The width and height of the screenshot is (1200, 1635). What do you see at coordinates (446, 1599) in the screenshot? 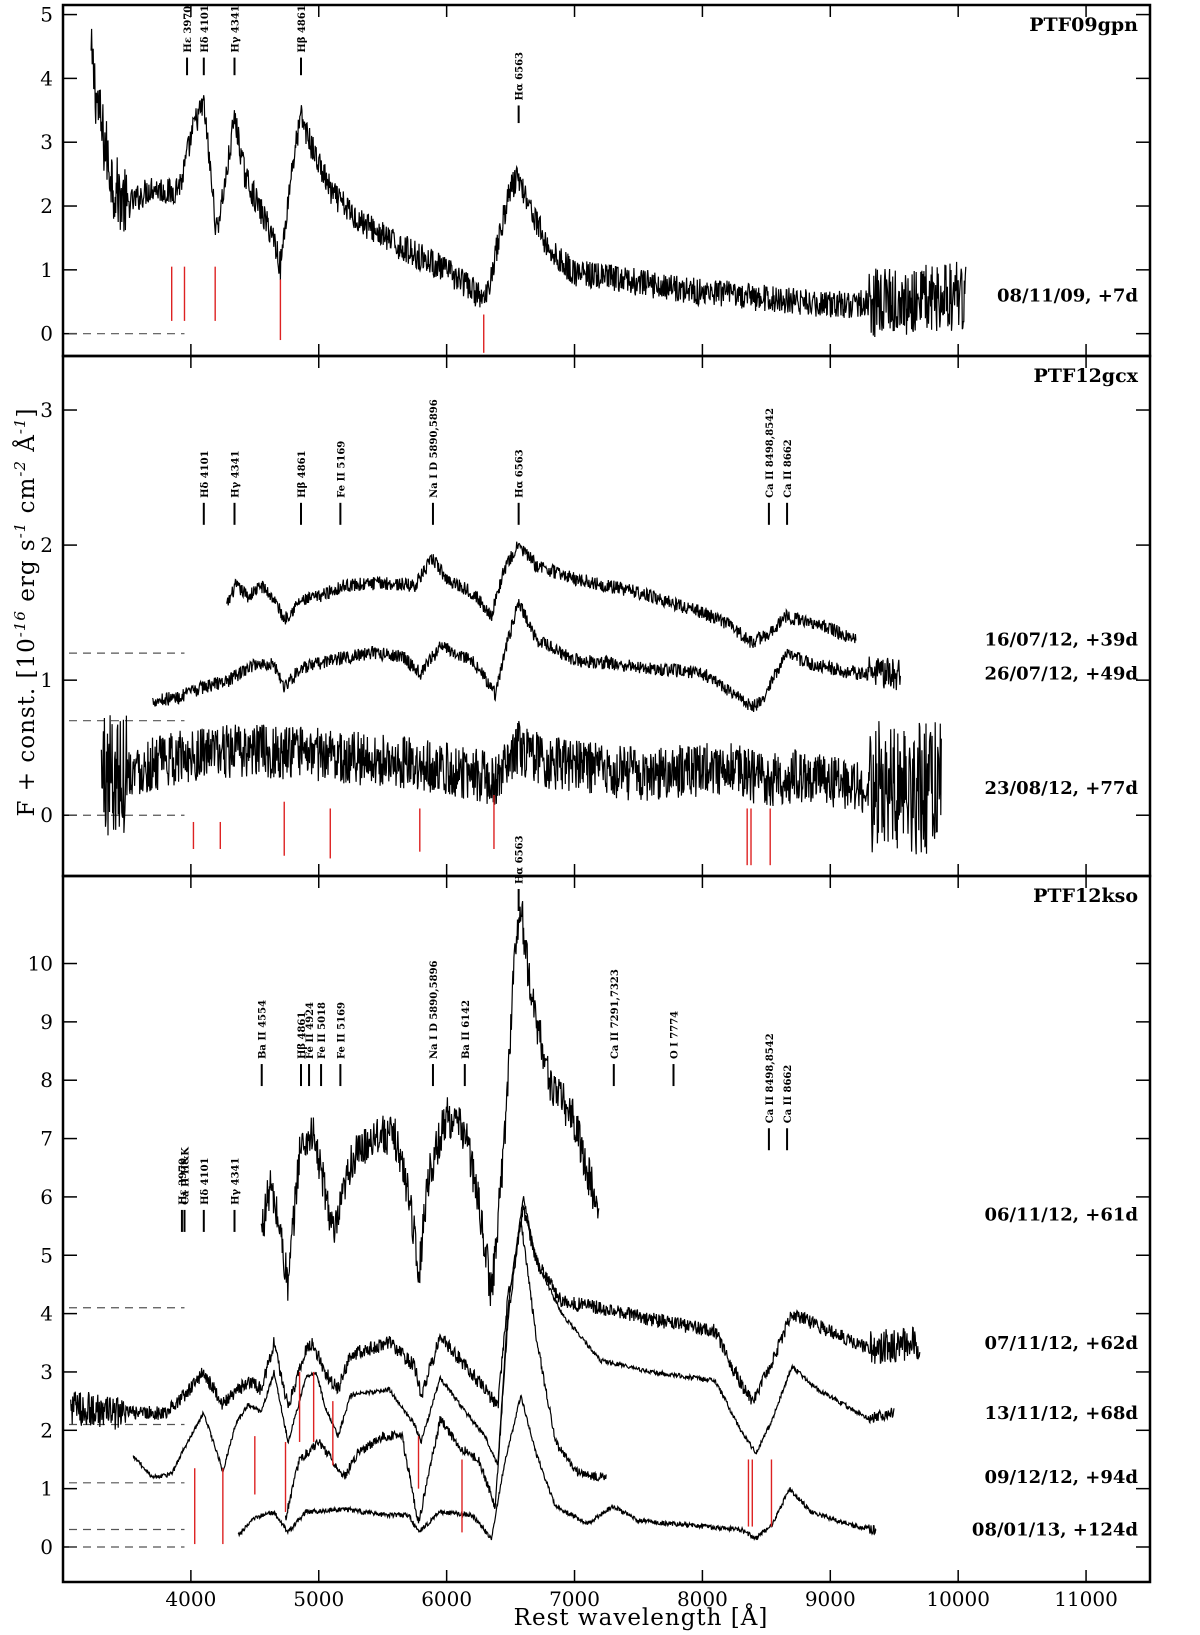
I see `x-tick-label: 6000` at bounding box center [446, 1599].